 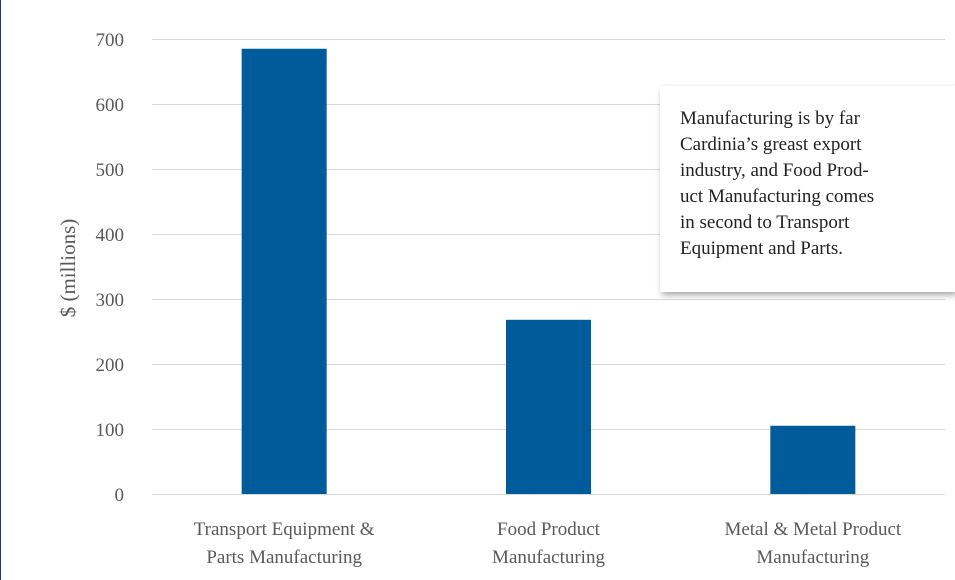 I want to click on y-tick-label: 600, so click(x=110, y=105).